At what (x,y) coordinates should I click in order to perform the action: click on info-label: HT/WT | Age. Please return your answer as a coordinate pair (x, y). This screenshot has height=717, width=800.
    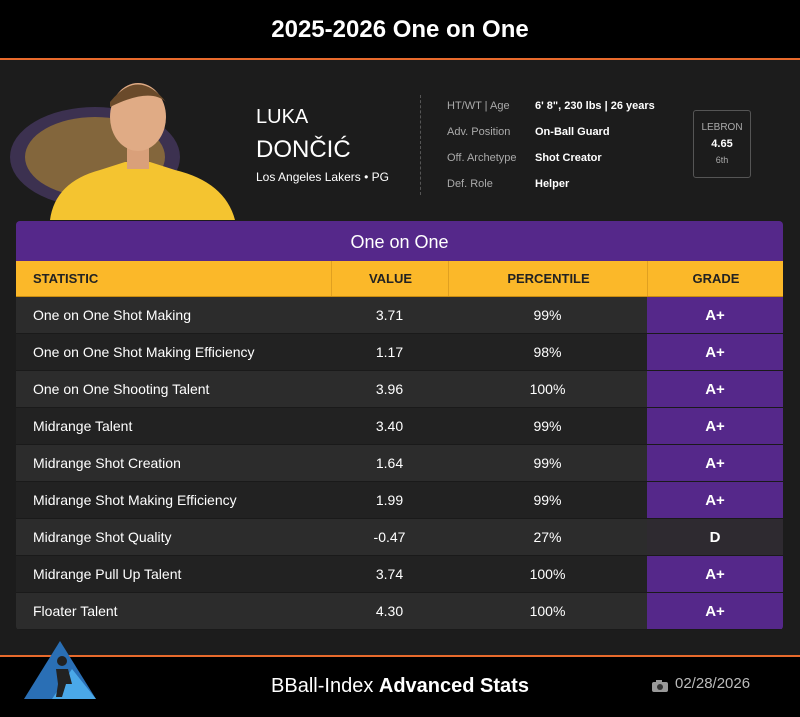
    Looking at the image, I should click on (478, 106).